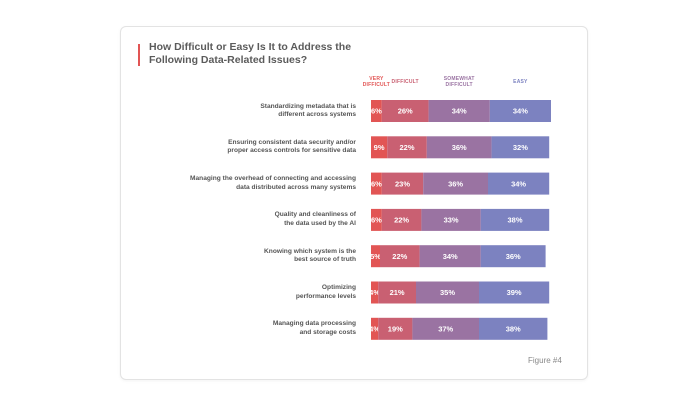  I want to click on data-label-easy: 39%, so click(514, 292).